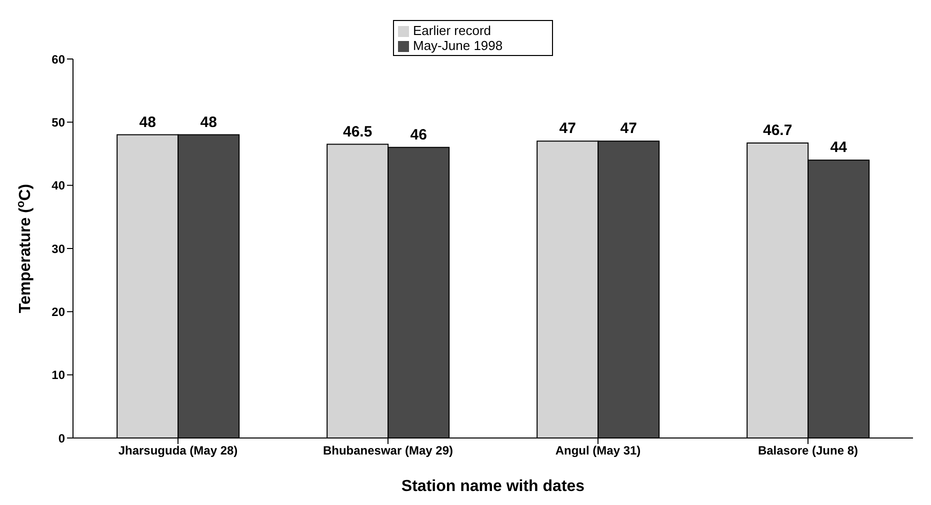 The width and height of the screenshot is (931, 505). What do you see at coordinates (357, 131) in the screenshot?
I see `data-label: 46.5` at bounding box center [357, 131].